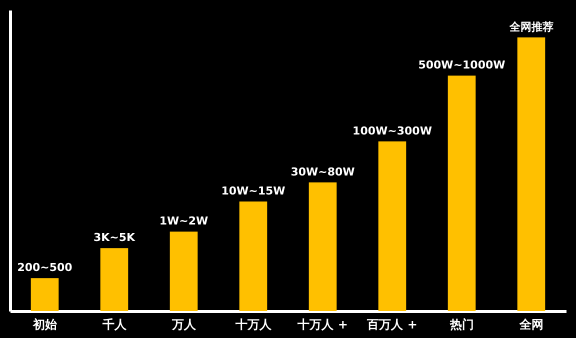  Describe the element at coordinates (322, 171) in the screenshot. I see `annotation: 30W~80W` at that location.